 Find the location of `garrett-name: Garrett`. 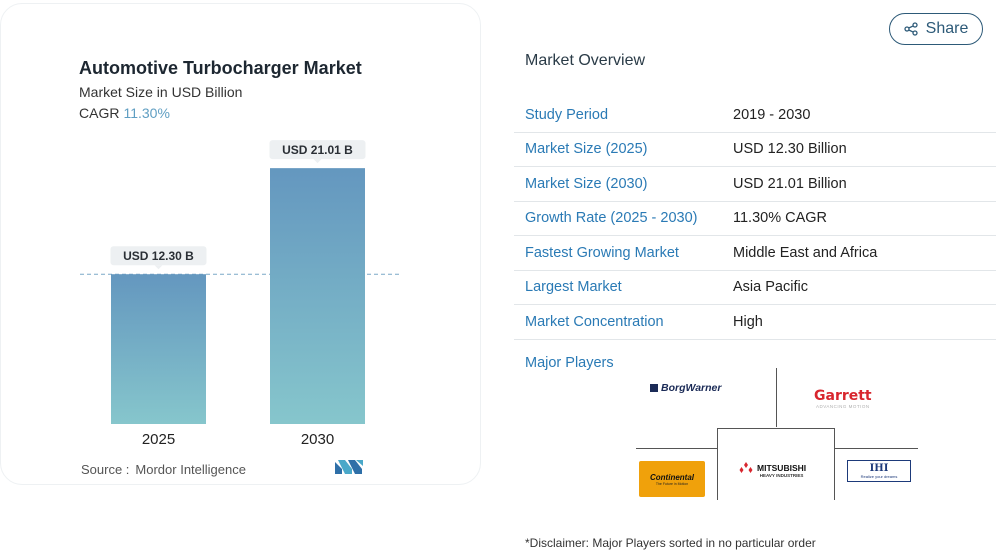

garrett-name: Garrett is located at coordinates (843, 396).